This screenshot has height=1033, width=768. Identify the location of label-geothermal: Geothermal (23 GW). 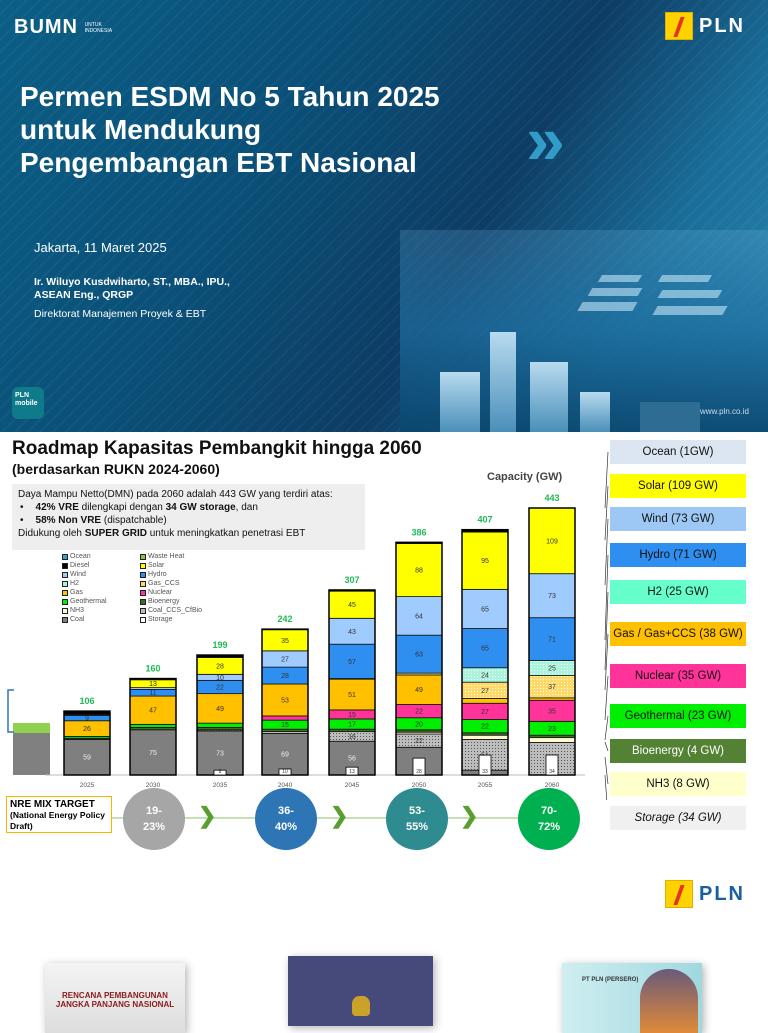
(678, 716).